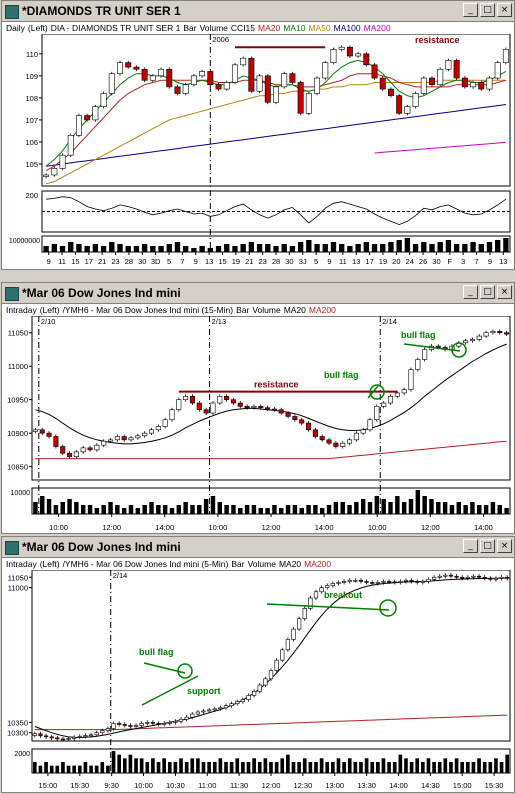 The image size is (516, 794). What do you see at coordinates (49, 261) in the screenshot?
I see `x-tick-label: 9` at bounding box center [49, 261].